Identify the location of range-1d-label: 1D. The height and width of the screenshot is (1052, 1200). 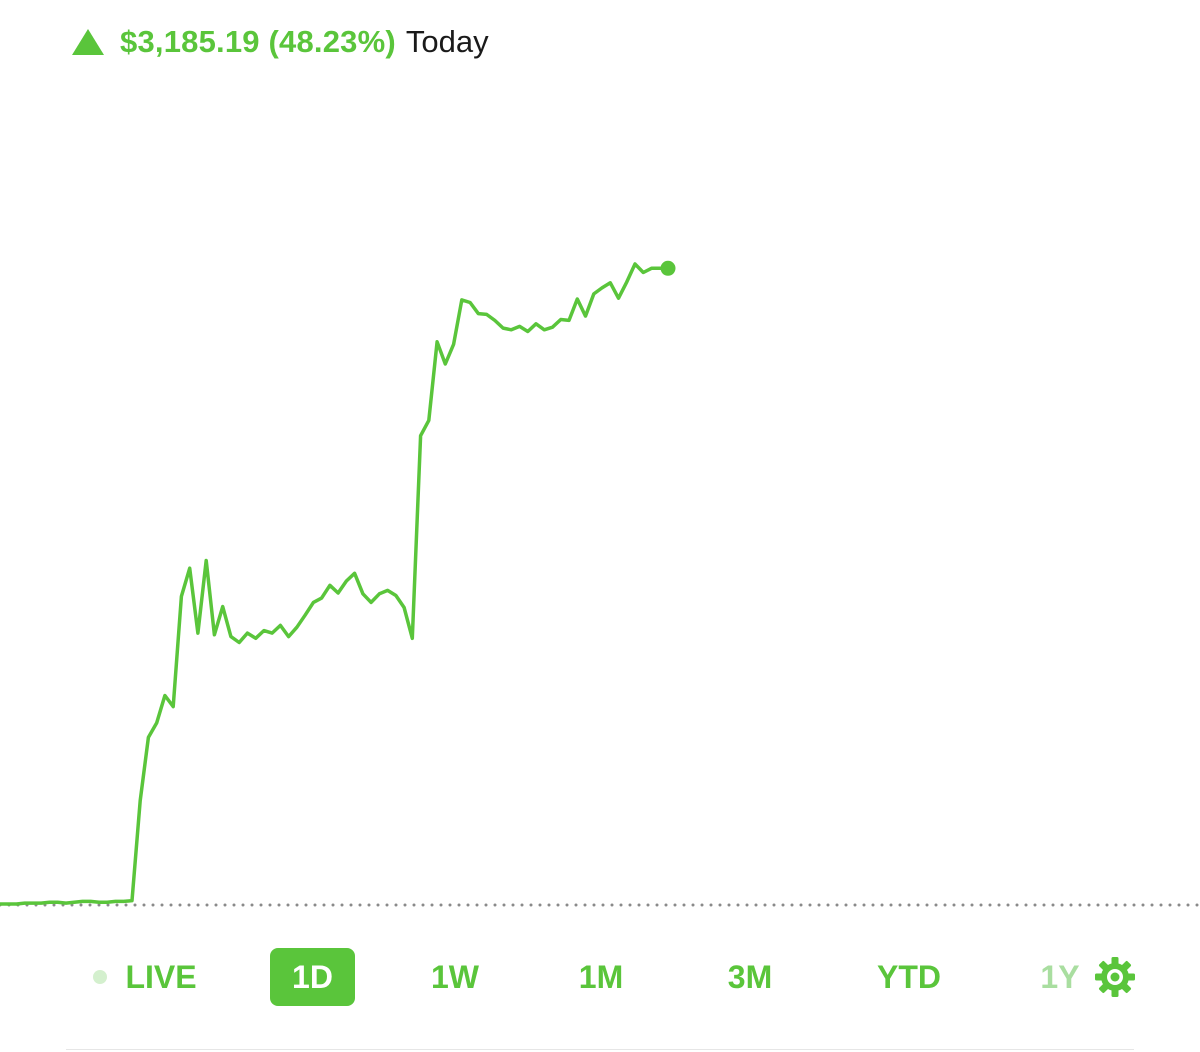
(312, 976).